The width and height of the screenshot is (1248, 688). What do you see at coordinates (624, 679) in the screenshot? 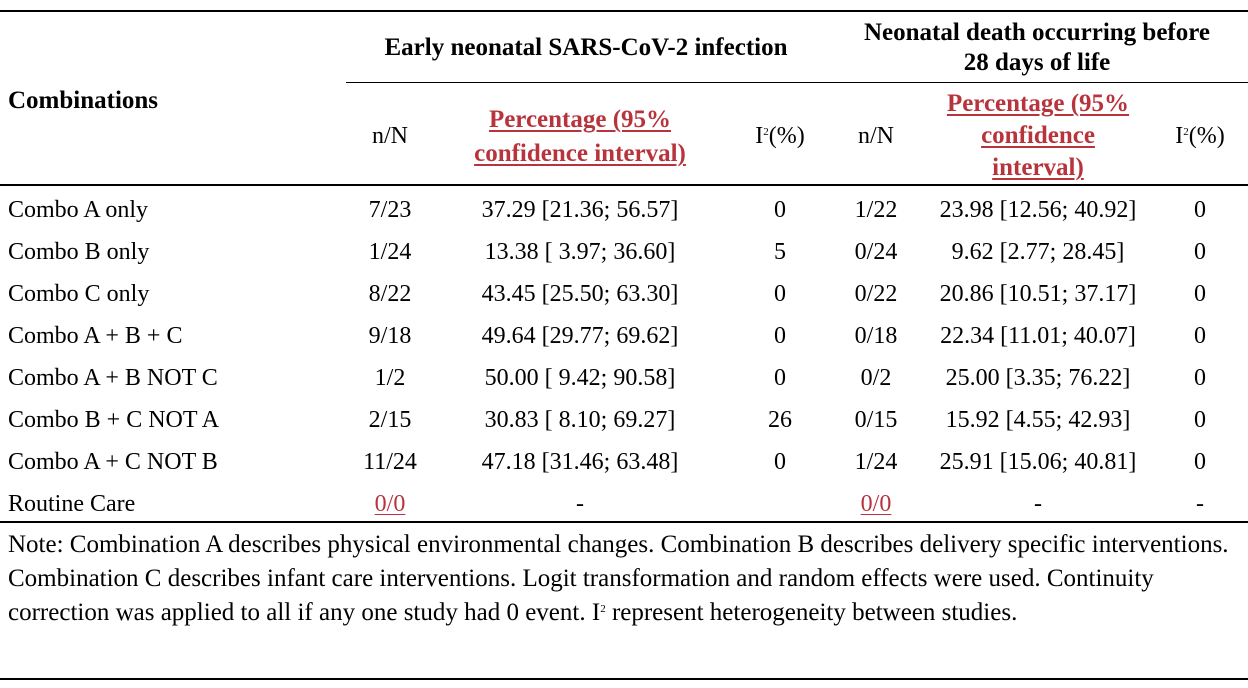
I see `bottom-rule` at bounding box center [624, 679].